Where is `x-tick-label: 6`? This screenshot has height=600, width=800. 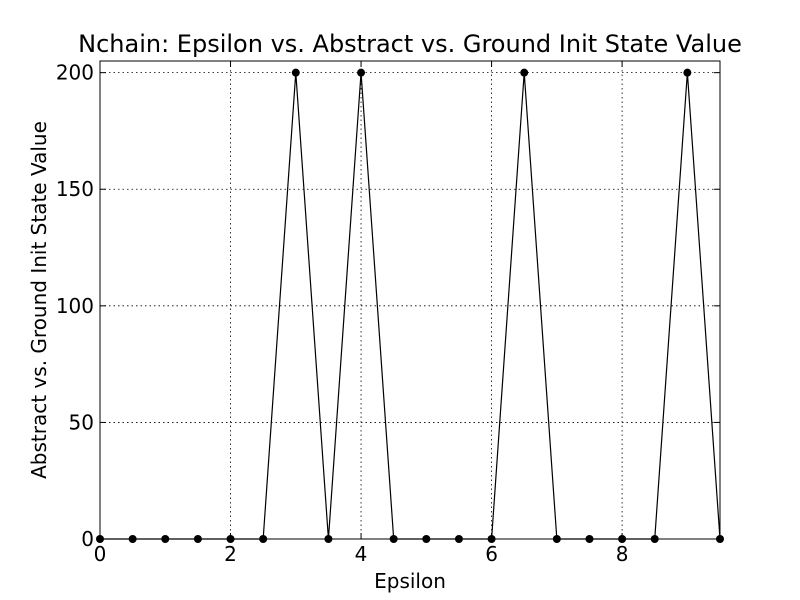 x-tick-label: 6 is located at coordinates (491, 554).